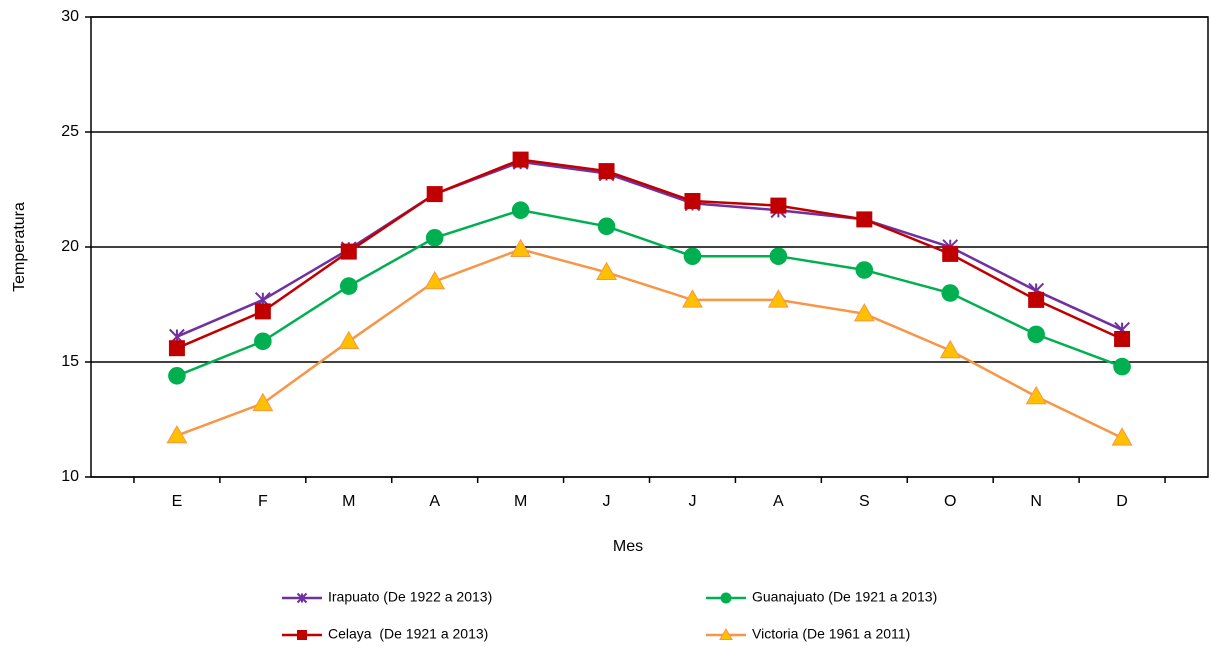  What do you see at coordinates (70, 246) in the screenshot?
I see `y-tick-label: 20` at bounding box center [70, 246].